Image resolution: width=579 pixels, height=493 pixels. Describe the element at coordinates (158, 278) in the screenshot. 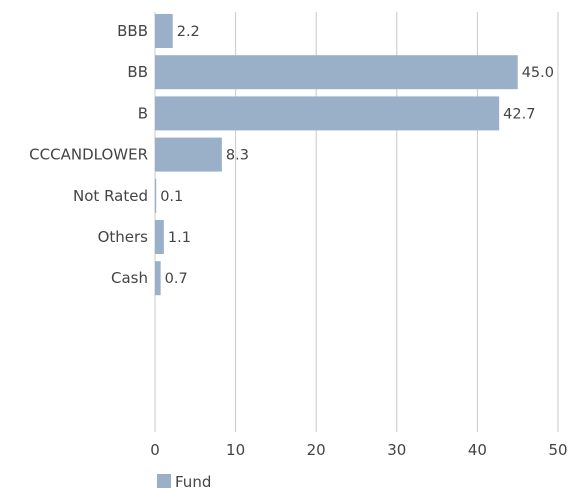

I see `bar-cash` at that location.